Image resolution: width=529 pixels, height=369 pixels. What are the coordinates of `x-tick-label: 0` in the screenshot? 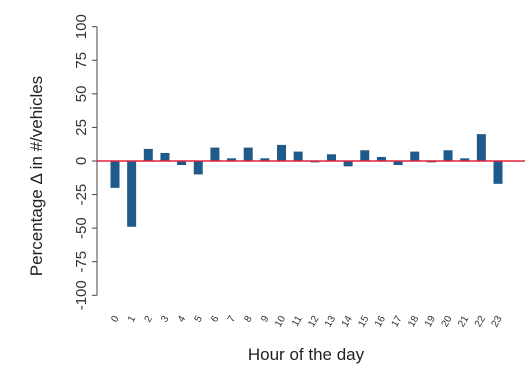 It's located at (115, 319).